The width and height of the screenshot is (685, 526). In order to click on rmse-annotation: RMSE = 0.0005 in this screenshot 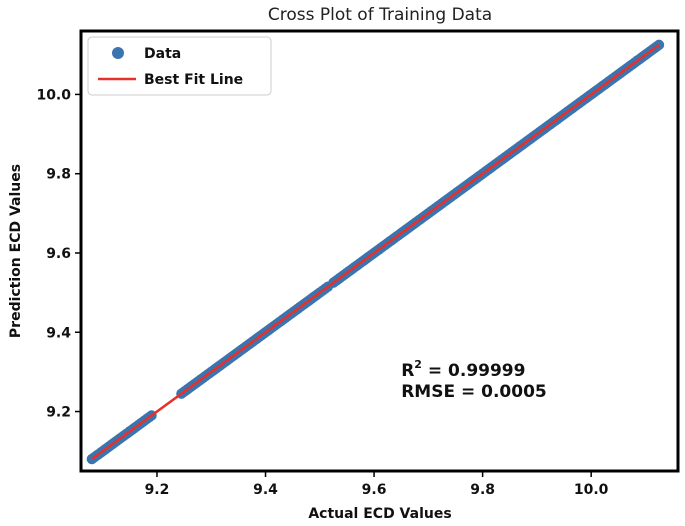, I will do `click(474, 392)`.